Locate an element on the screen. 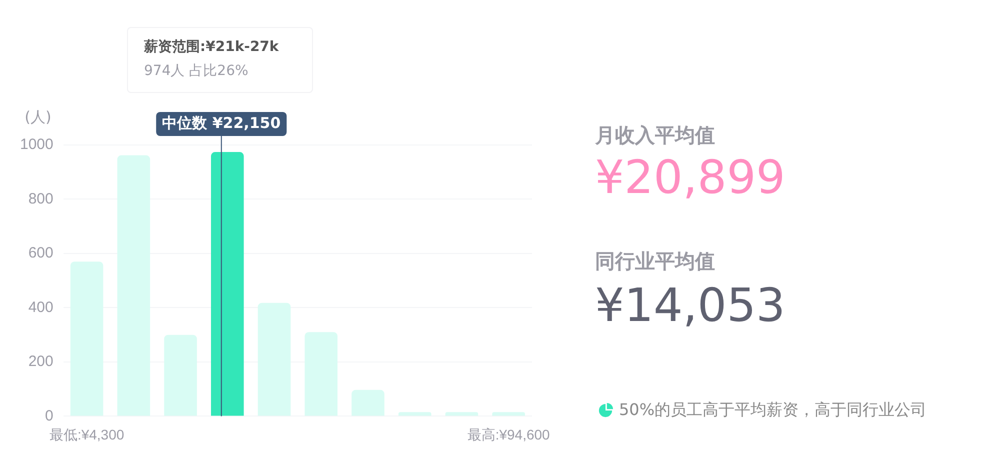 The width and height of the screenshot is (999, 453). y-tick-label: 400 is located at coordinates (41, 307).